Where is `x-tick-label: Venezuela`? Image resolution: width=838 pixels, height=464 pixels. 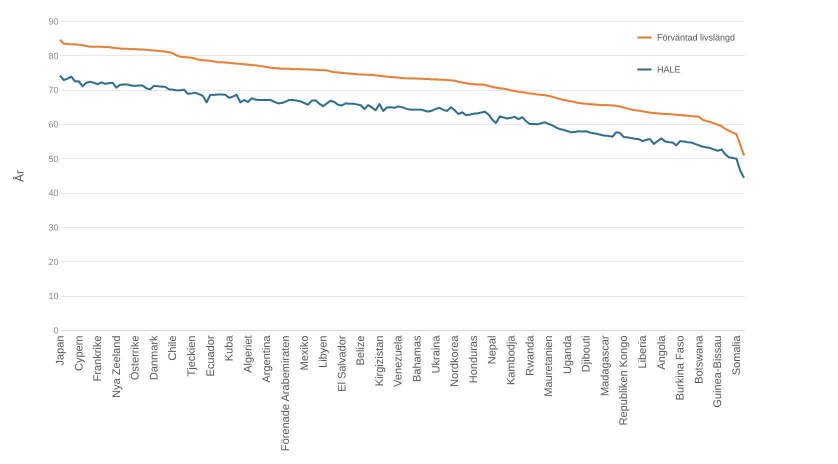
x-tick-label: Venezuela is located at coordinates (398, 360).